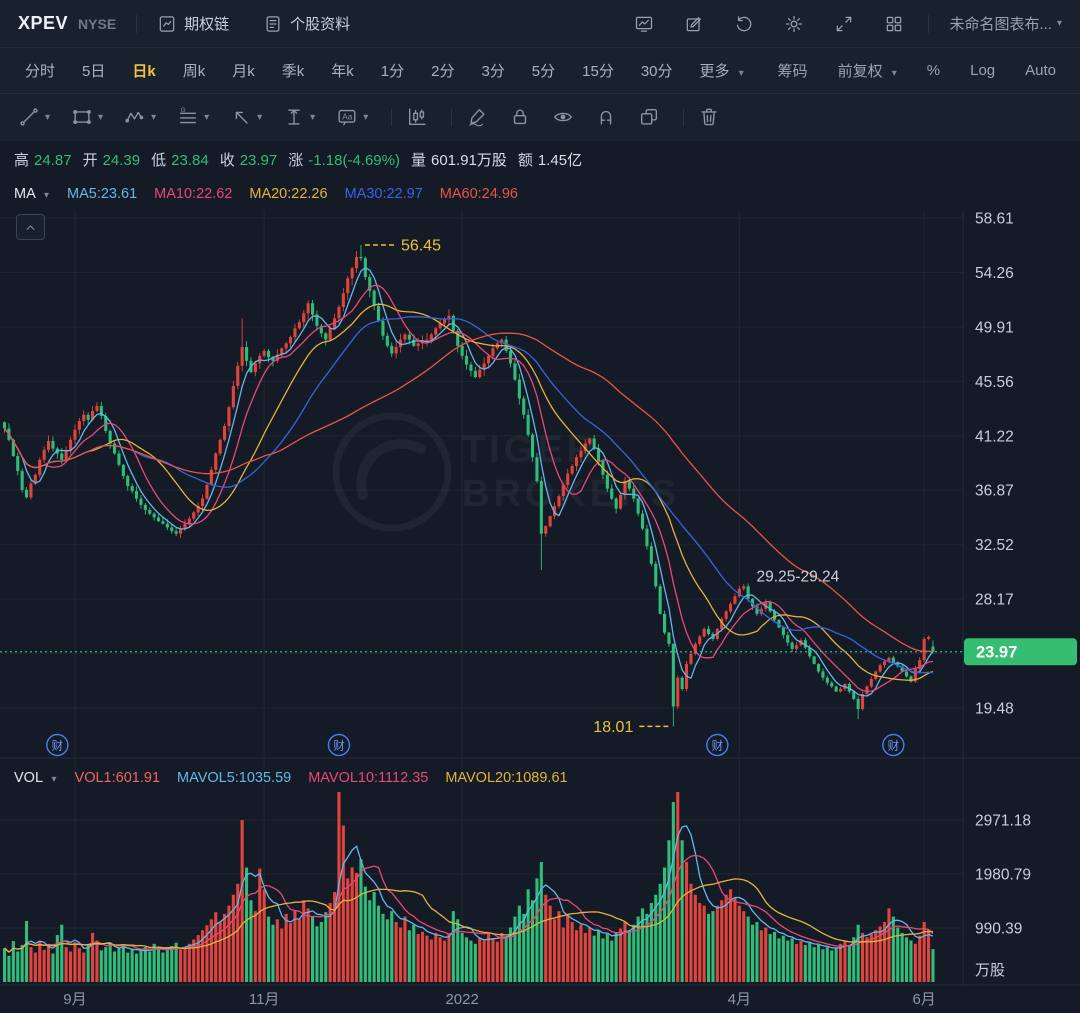  I want to click on svg-text: Aa, so click(347, 116).